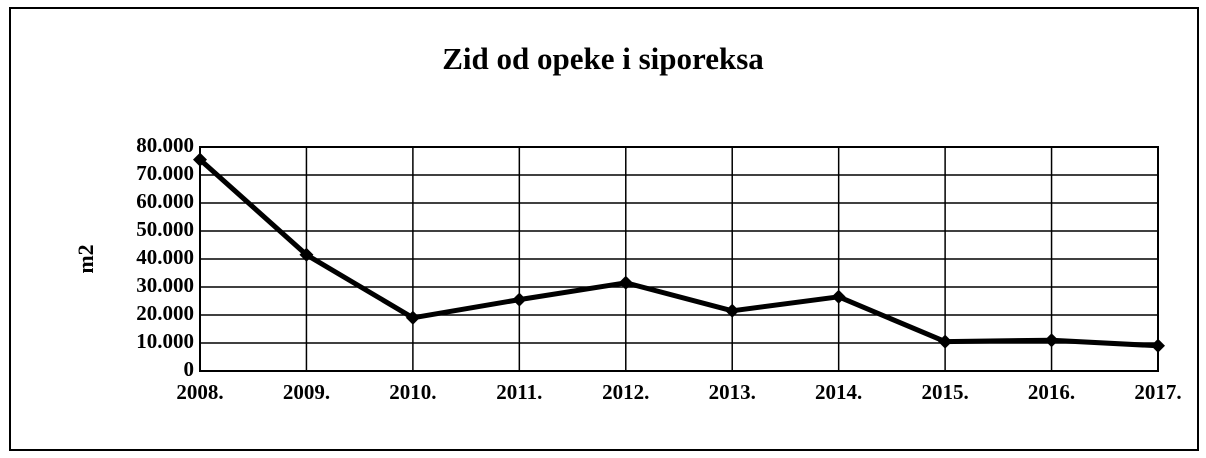  Describe the element at coordinates (603, 58) in the screenshot. I see `chart-title: Zid od opeke i siporeksa` at that location.